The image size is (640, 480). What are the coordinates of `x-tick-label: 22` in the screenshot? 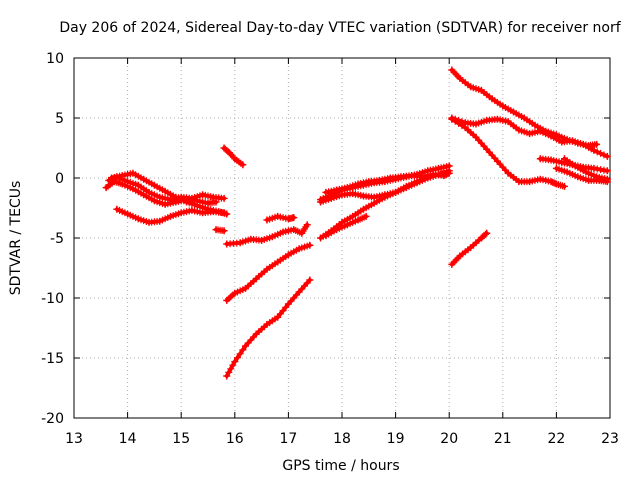 It's located at (556, 439).